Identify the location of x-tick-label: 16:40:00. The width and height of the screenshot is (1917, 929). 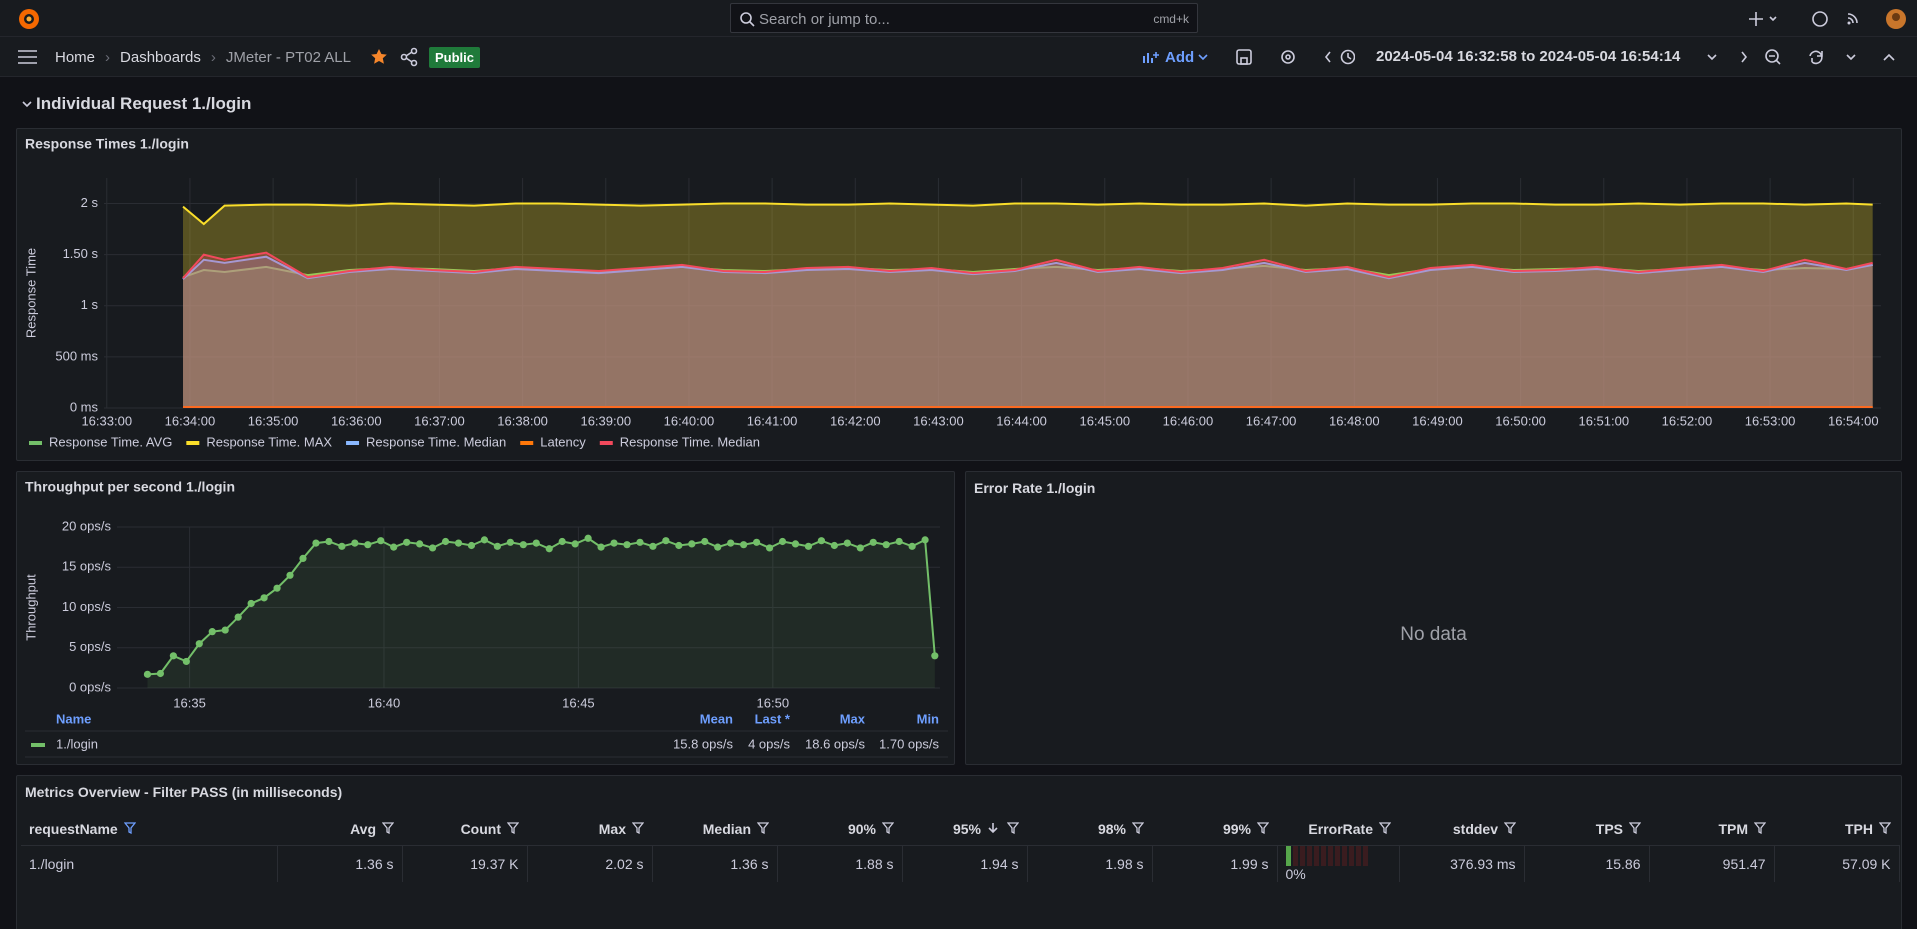
(689, 420).